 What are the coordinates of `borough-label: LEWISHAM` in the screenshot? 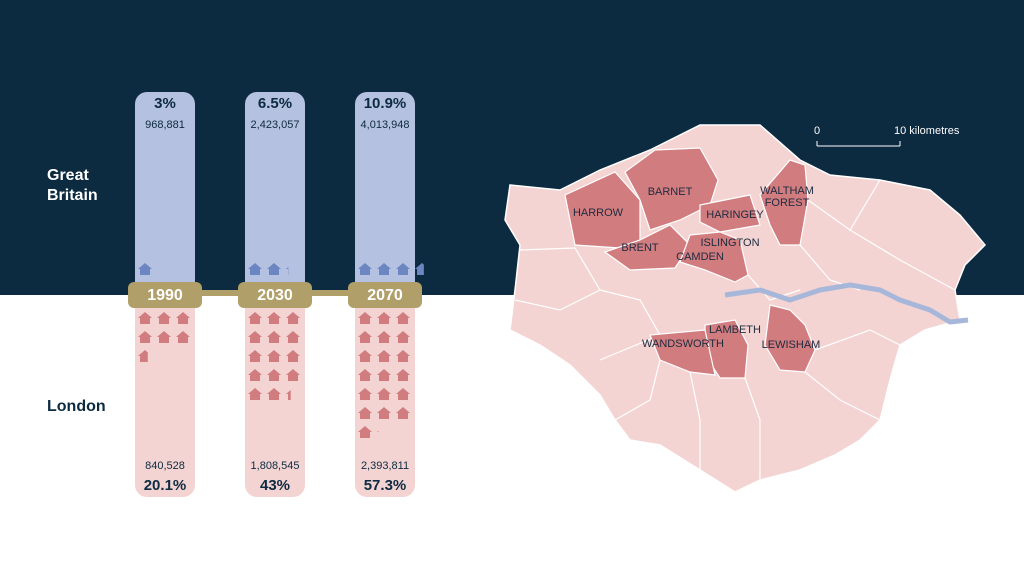 It's located at (791, 345).